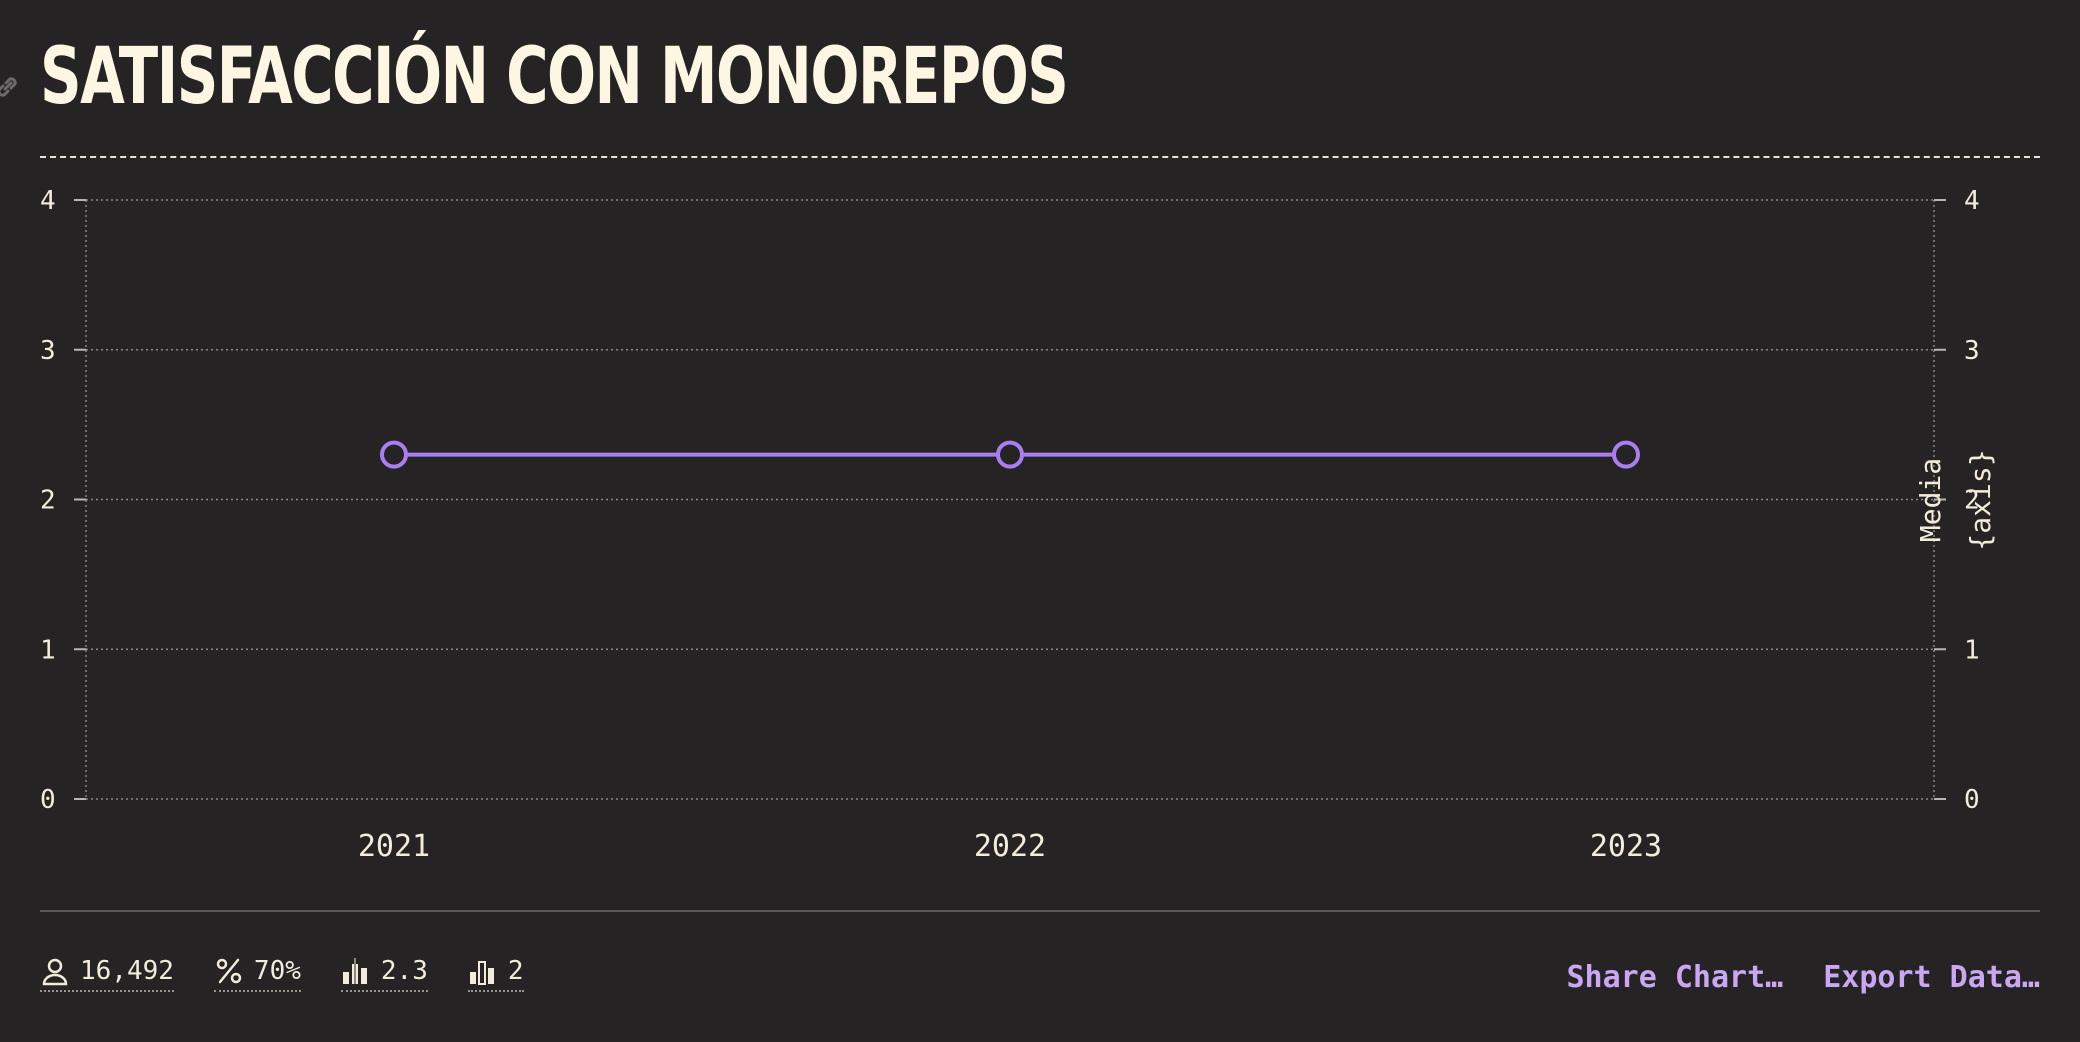 This screenshot has height=1042, width=2080. Describe the element at coordinates (481, 973) in the screenshot. I see `bar-count-icon` at that location.